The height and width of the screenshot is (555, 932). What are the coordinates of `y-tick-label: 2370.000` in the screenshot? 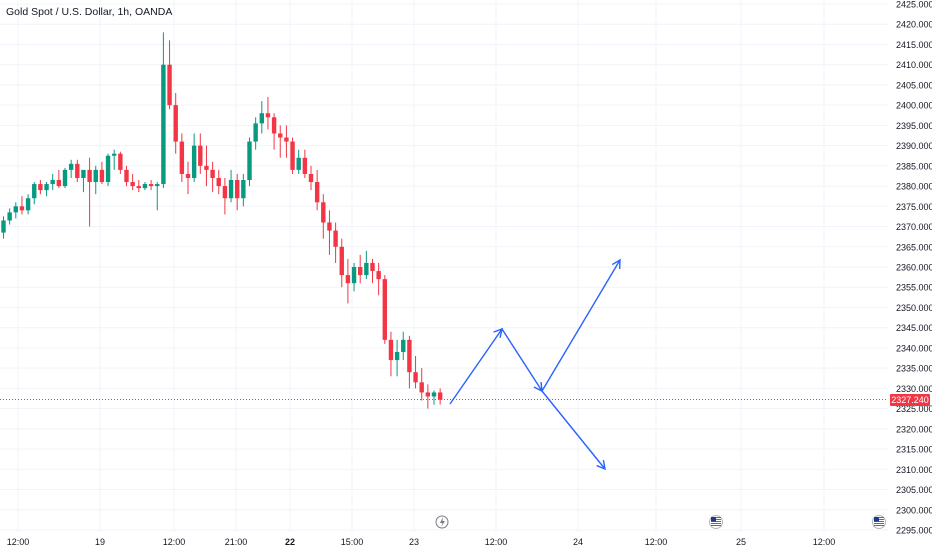 It's located at (914, 227).